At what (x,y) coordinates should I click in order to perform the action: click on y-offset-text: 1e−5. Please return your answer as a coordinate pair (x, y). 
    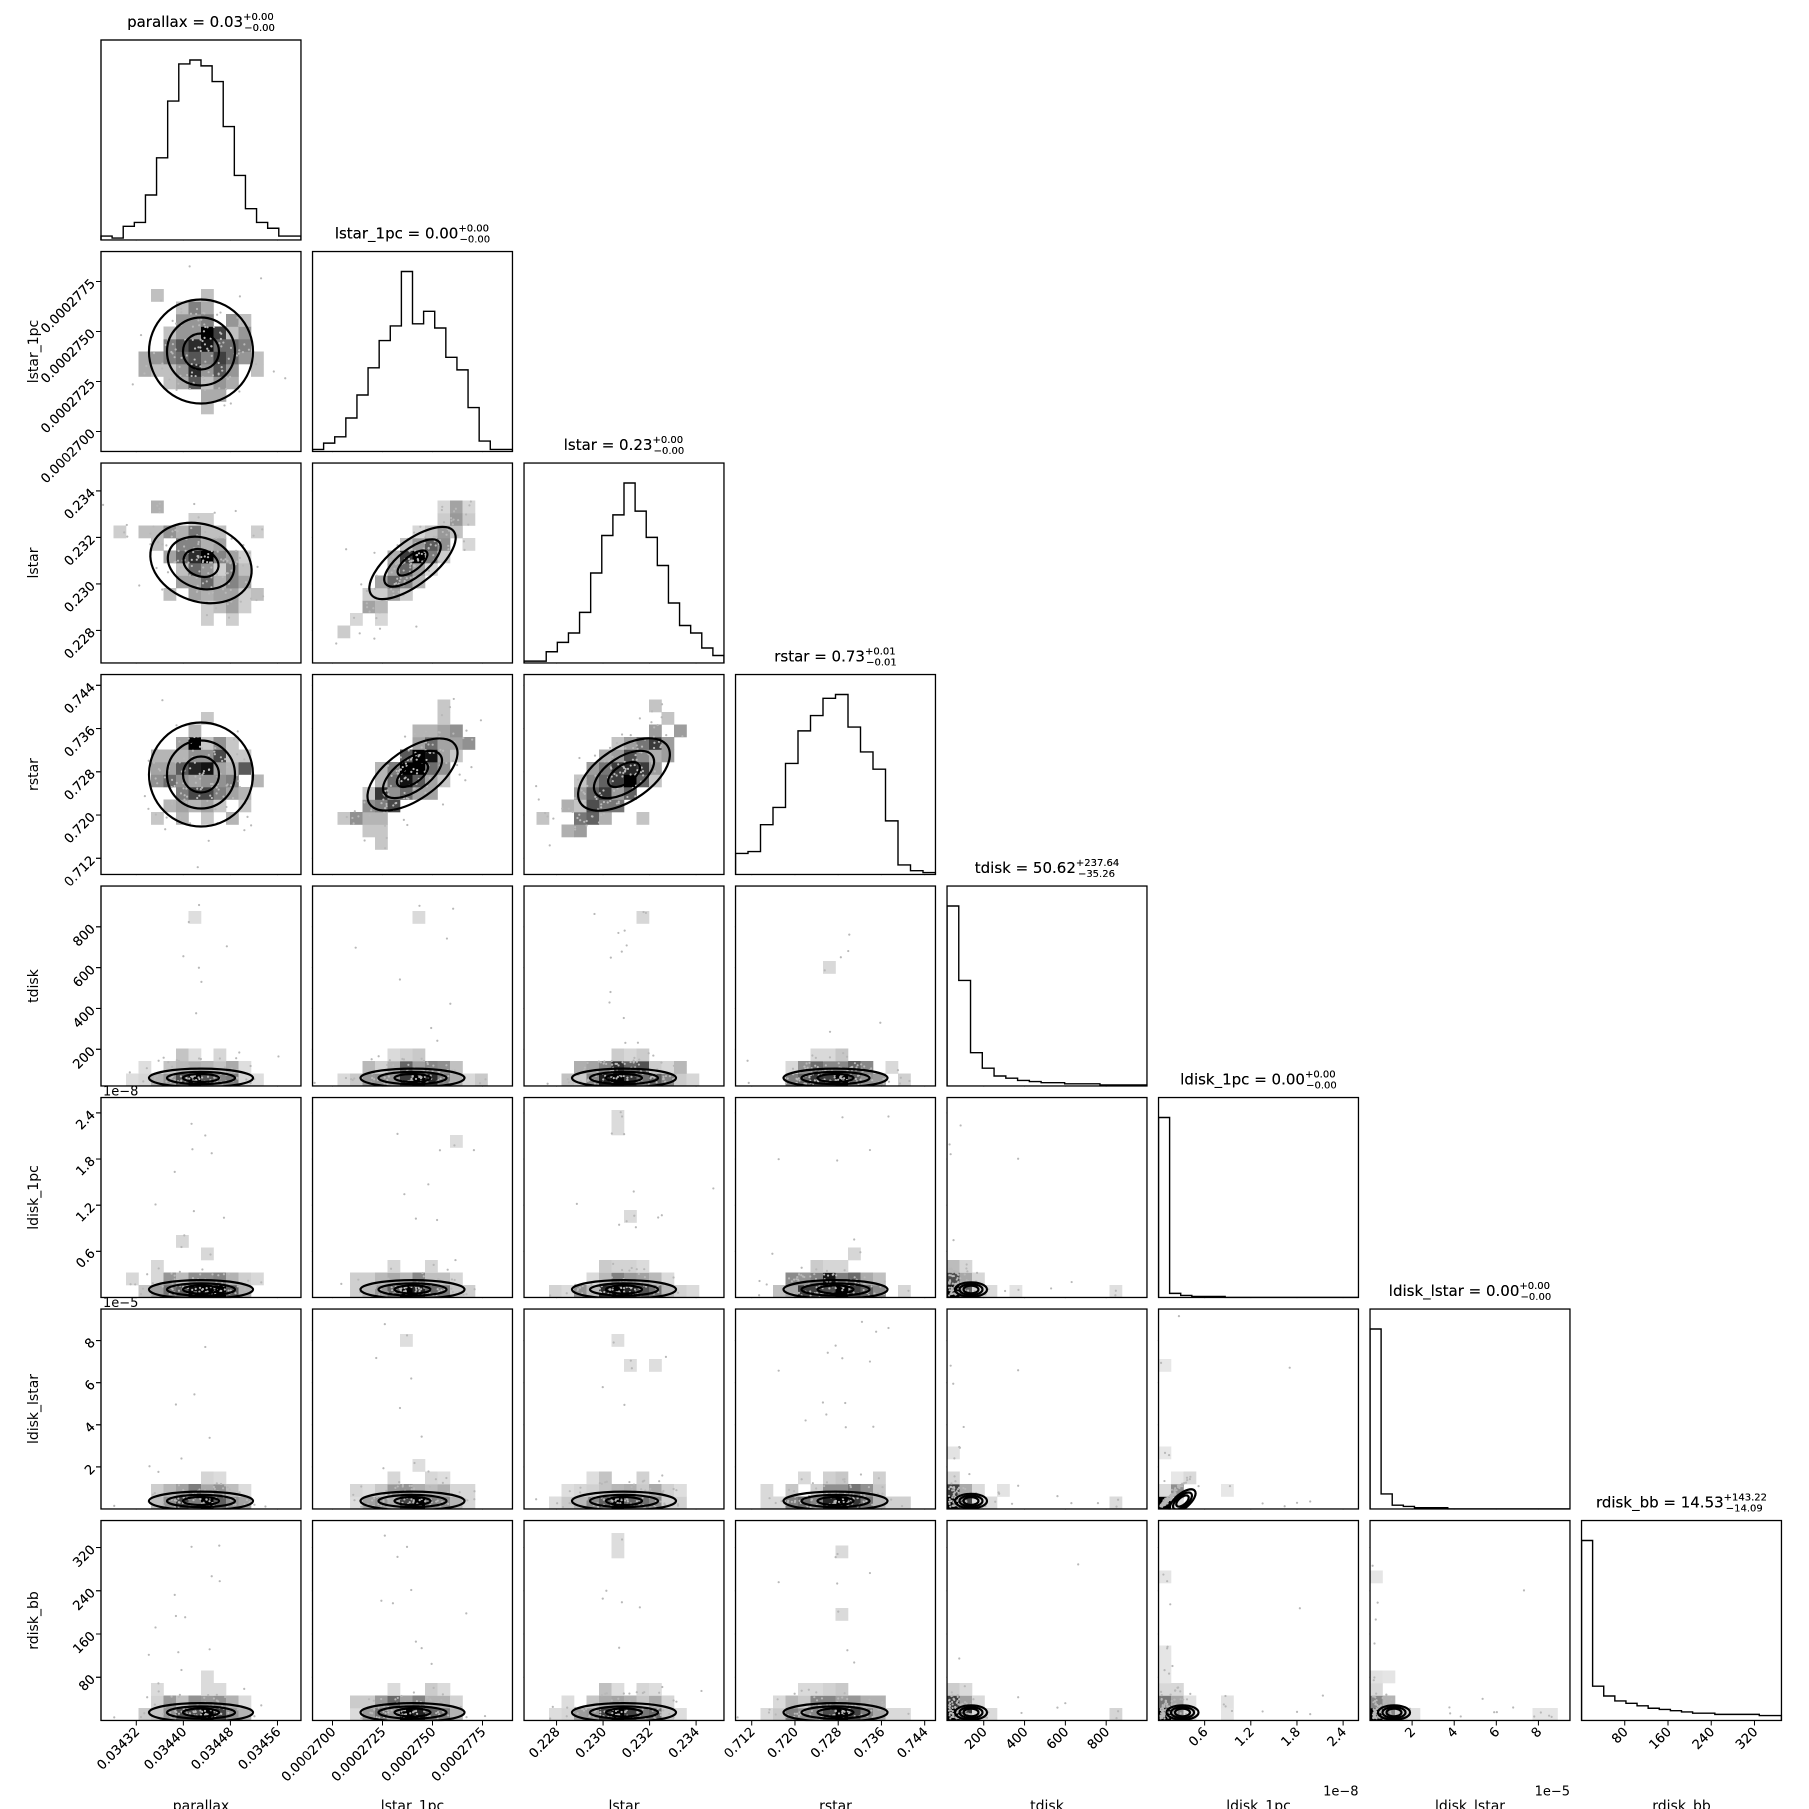
    Looking at the image, I should click on (120, 1303).